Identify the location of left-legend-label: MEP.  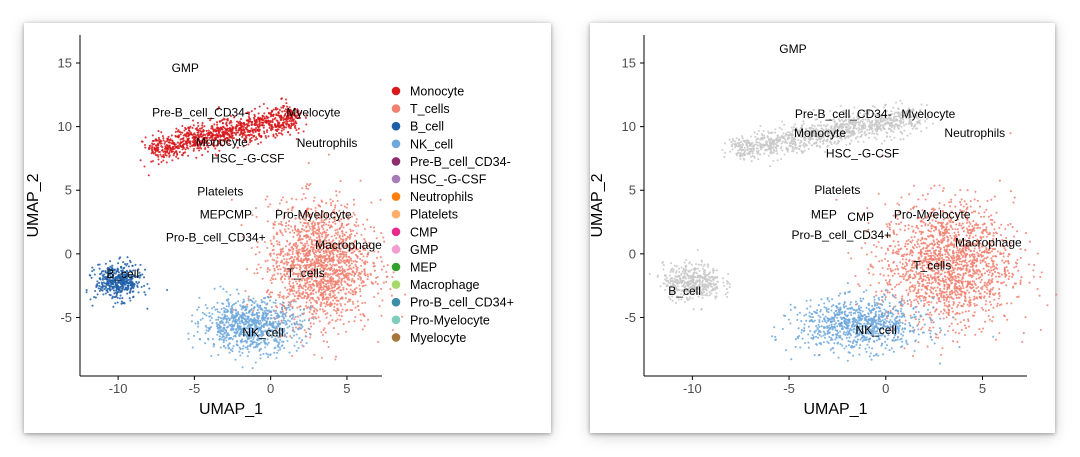
(423, 268).